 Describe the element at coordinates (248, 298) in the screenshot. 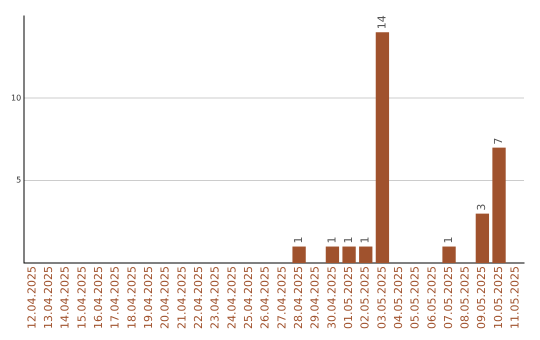

I see `x-tick-label: 25.04.2025` at that location.